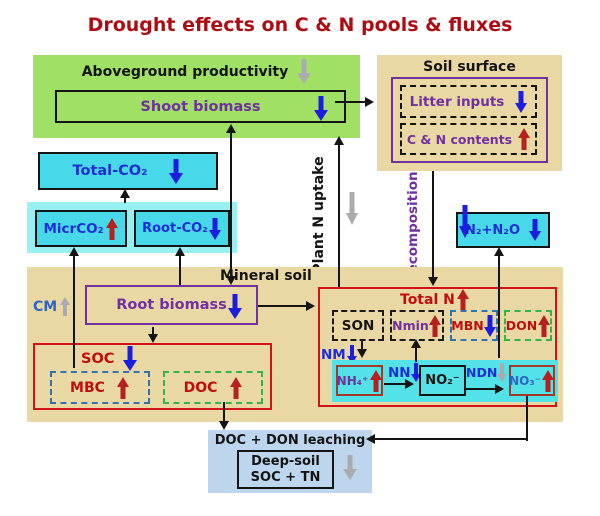 This screenshot has width=600, height=516. I want to click on soc-box: SOC MBC DOC, so click(152, 376).